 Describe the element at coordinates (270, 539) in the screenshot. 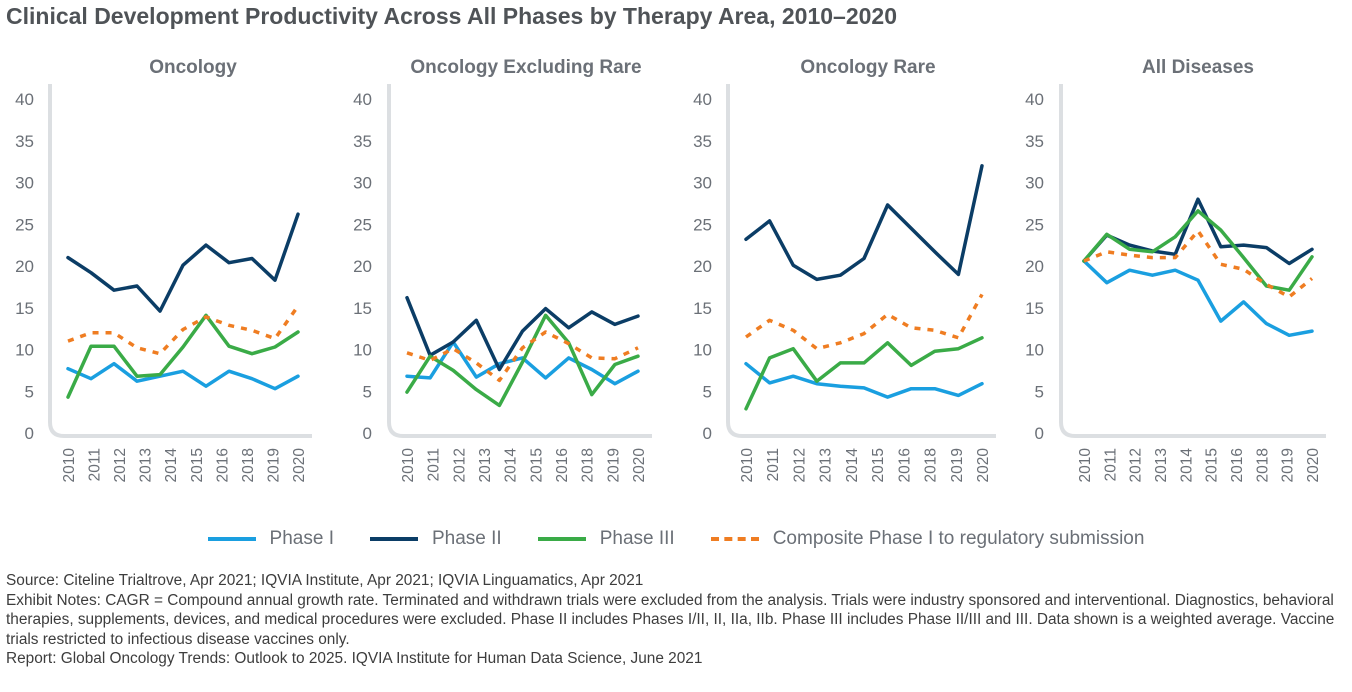

I see `legend-item-phase-i: Phase I` at that location.